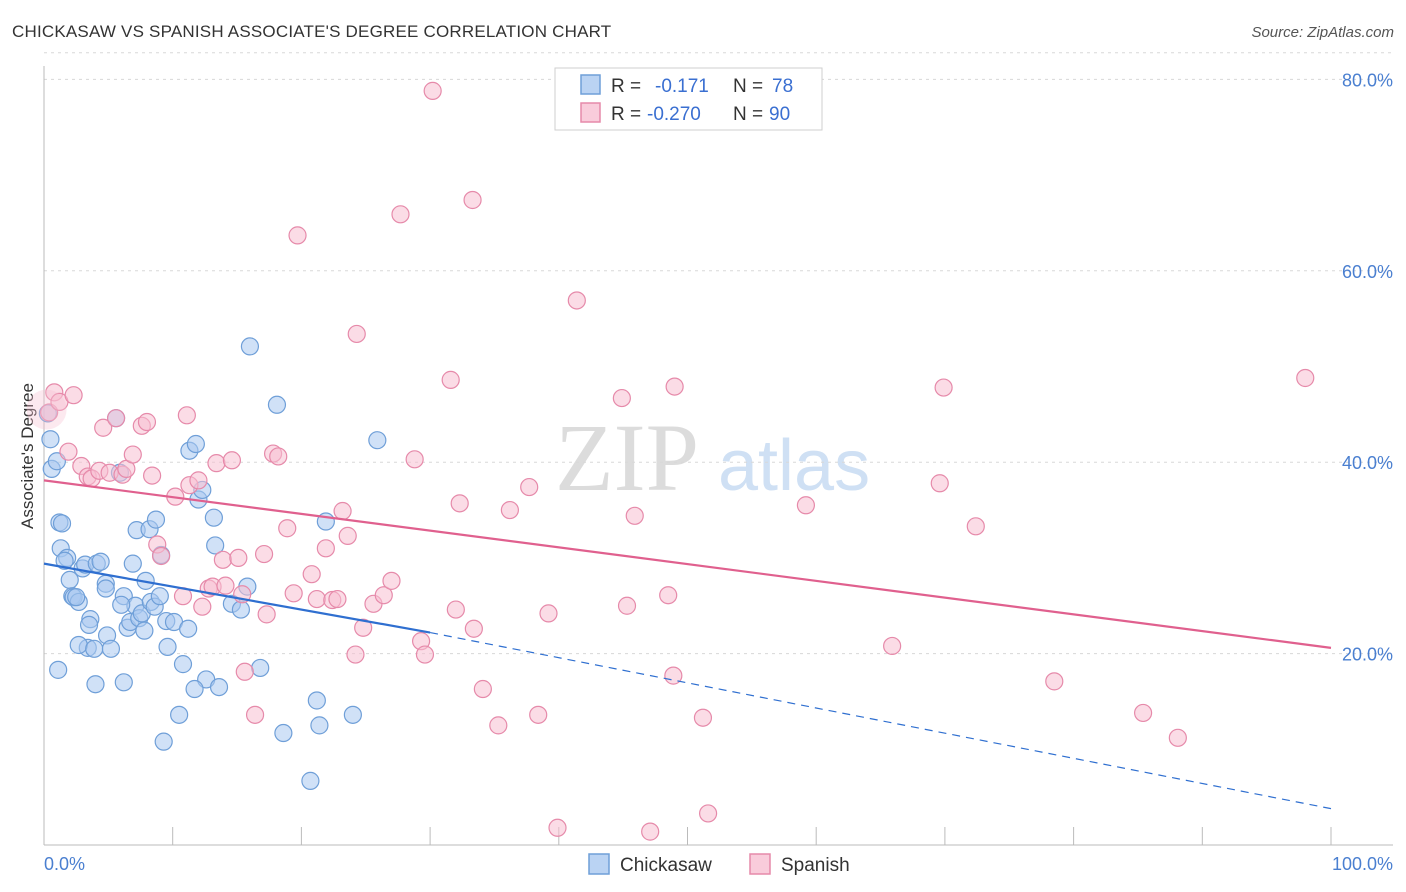 The image size is (1406, 892). I want to click on correlation-legend: R = -0.171 N = 78 R = -0.270 N = 90, so click(688, 99).